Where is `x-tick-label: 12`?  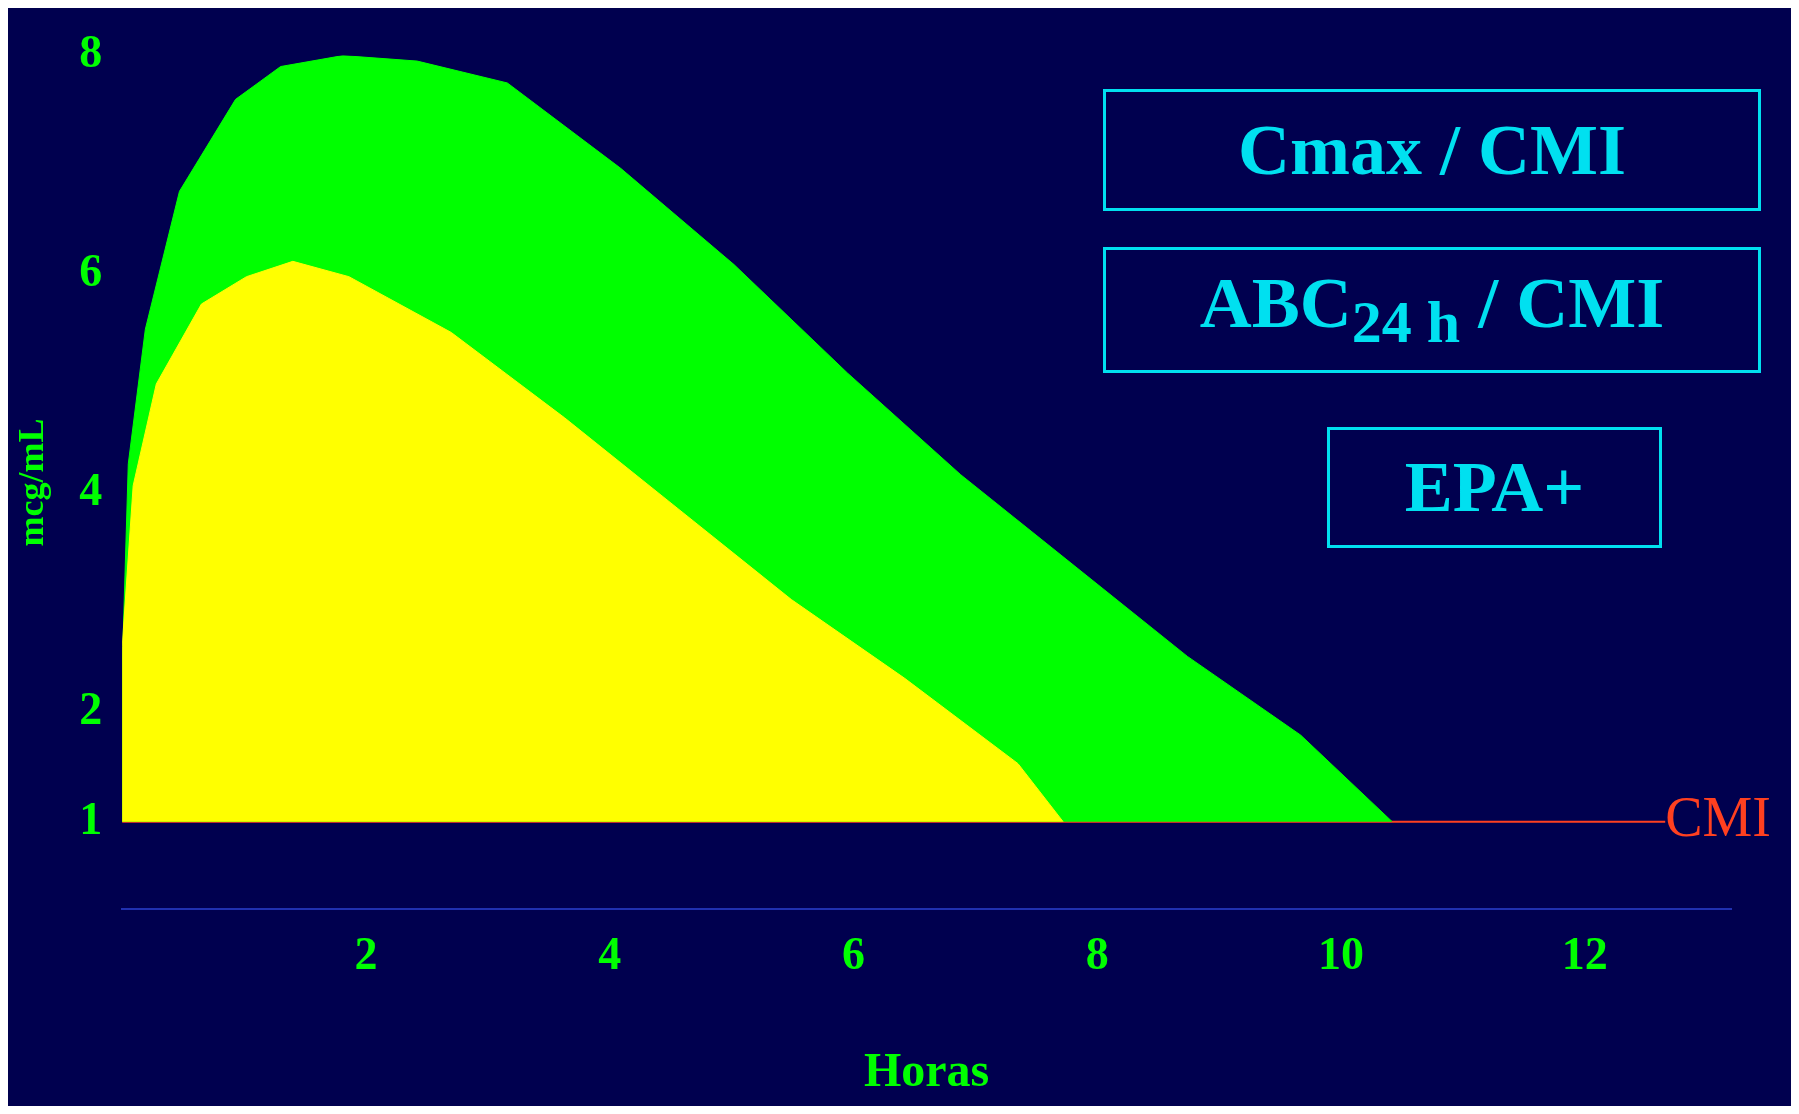 x-tick-label: 12 is located at coordinates (1584, 953).